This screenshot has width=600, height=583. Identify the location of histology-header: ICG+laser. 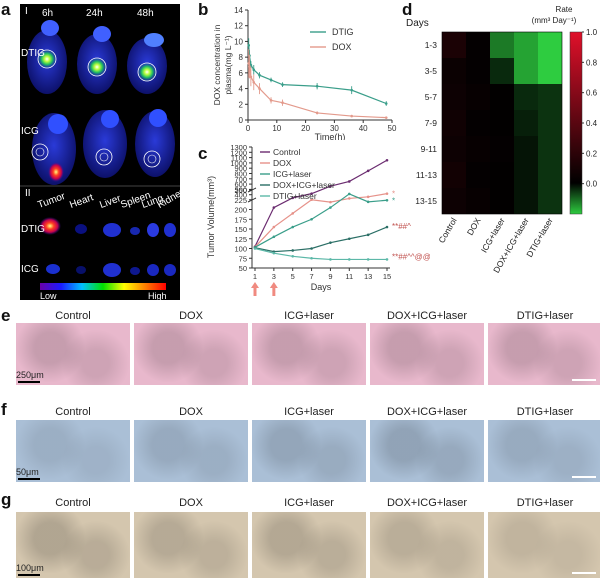
(309, 503).